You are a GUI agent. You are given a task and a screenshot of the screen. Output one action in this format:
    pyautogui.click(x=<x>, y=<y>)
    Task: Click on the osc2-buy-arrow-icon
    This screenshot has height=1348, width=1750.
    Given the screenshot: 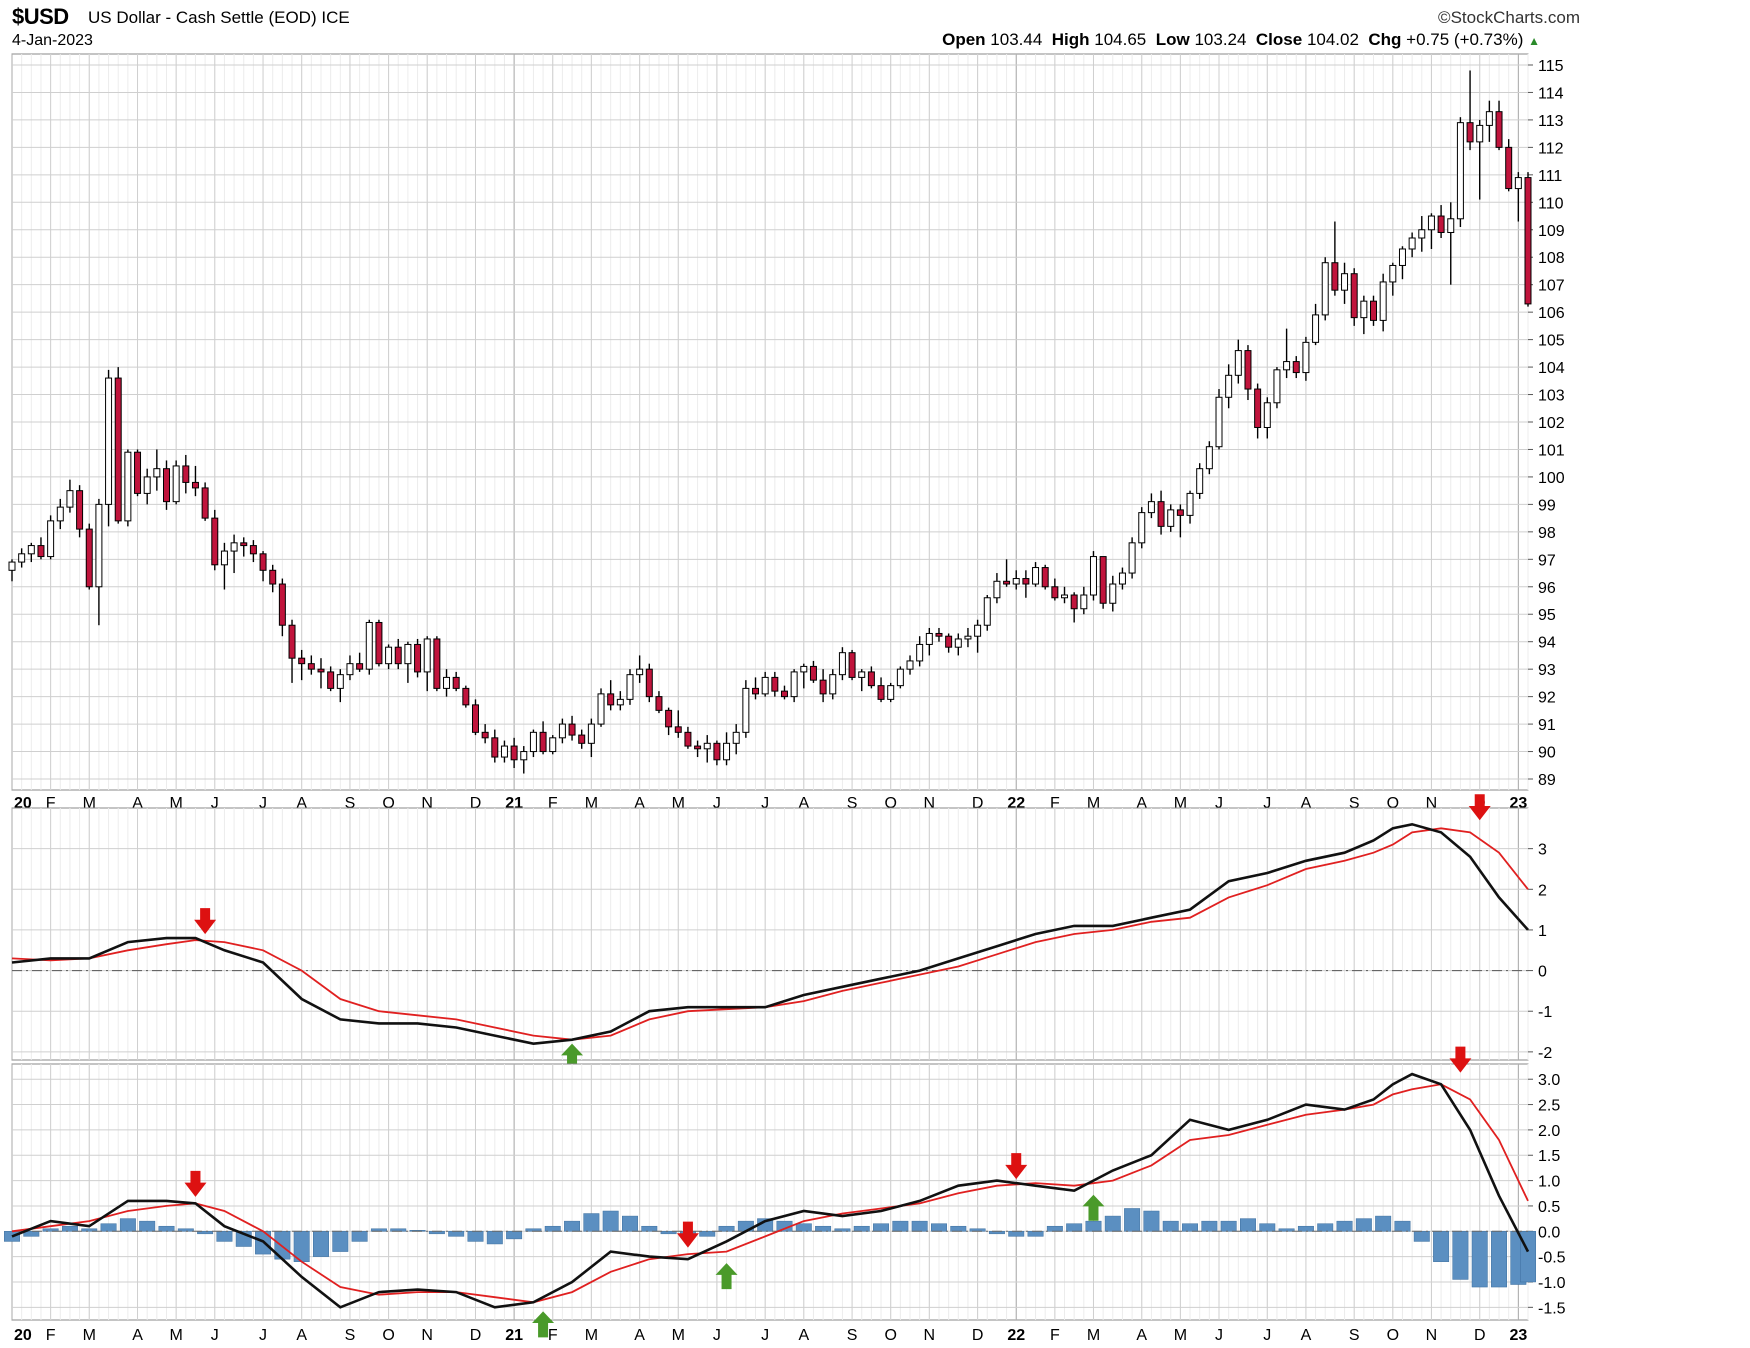 What is the action you would take?
    pyautogui.click(x=1093, y=1207)
    